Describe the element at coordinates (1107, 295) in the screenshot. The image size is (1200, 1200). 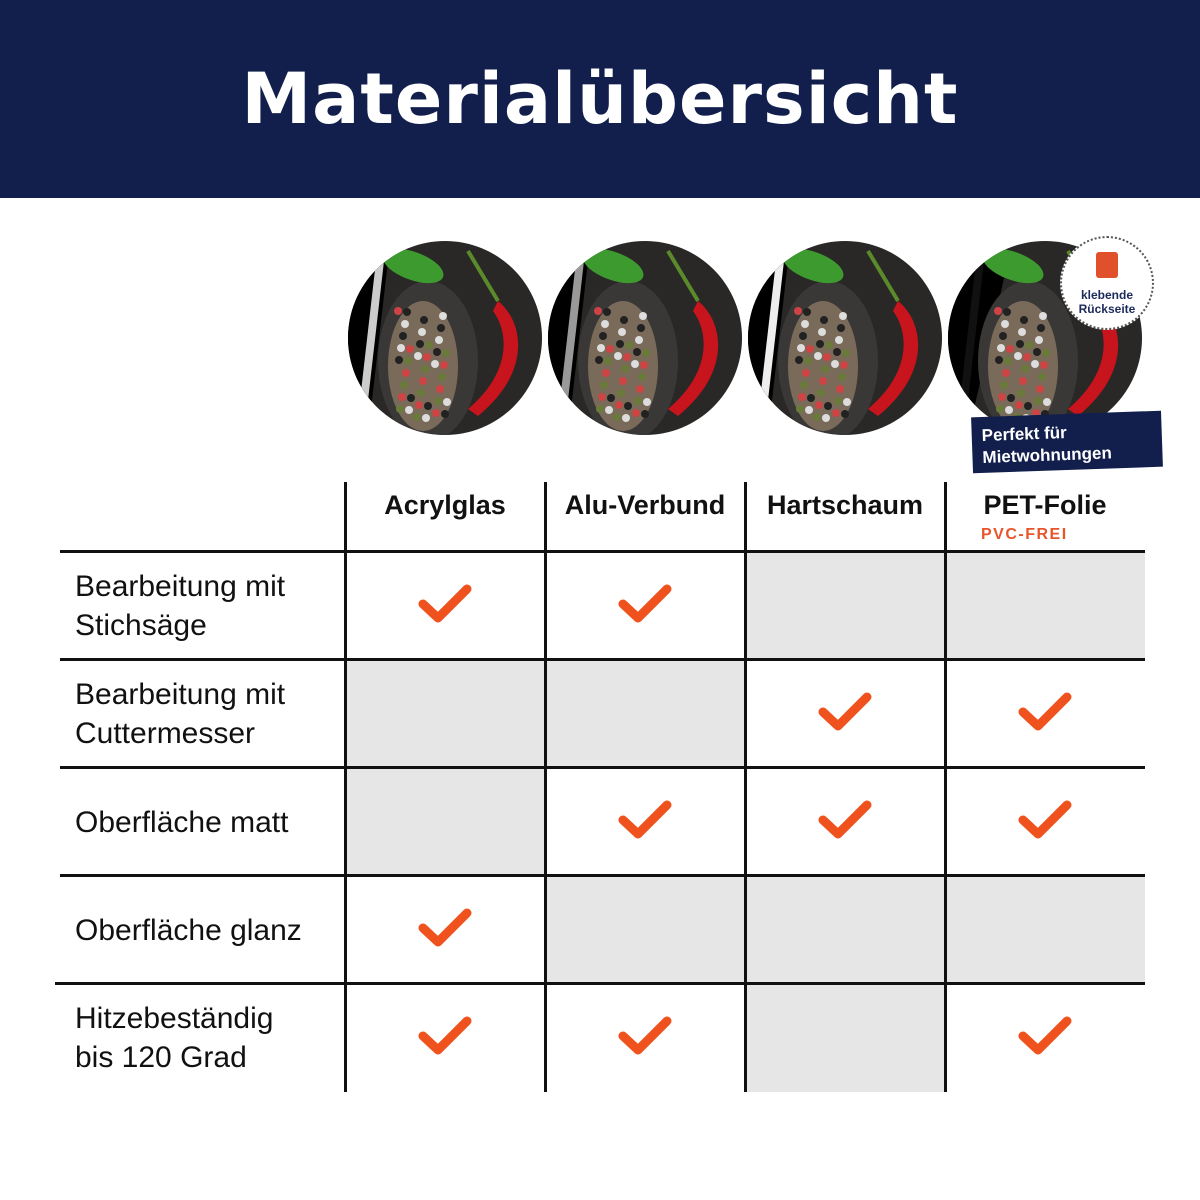
I see `badge-text-1: klebende` at that location.